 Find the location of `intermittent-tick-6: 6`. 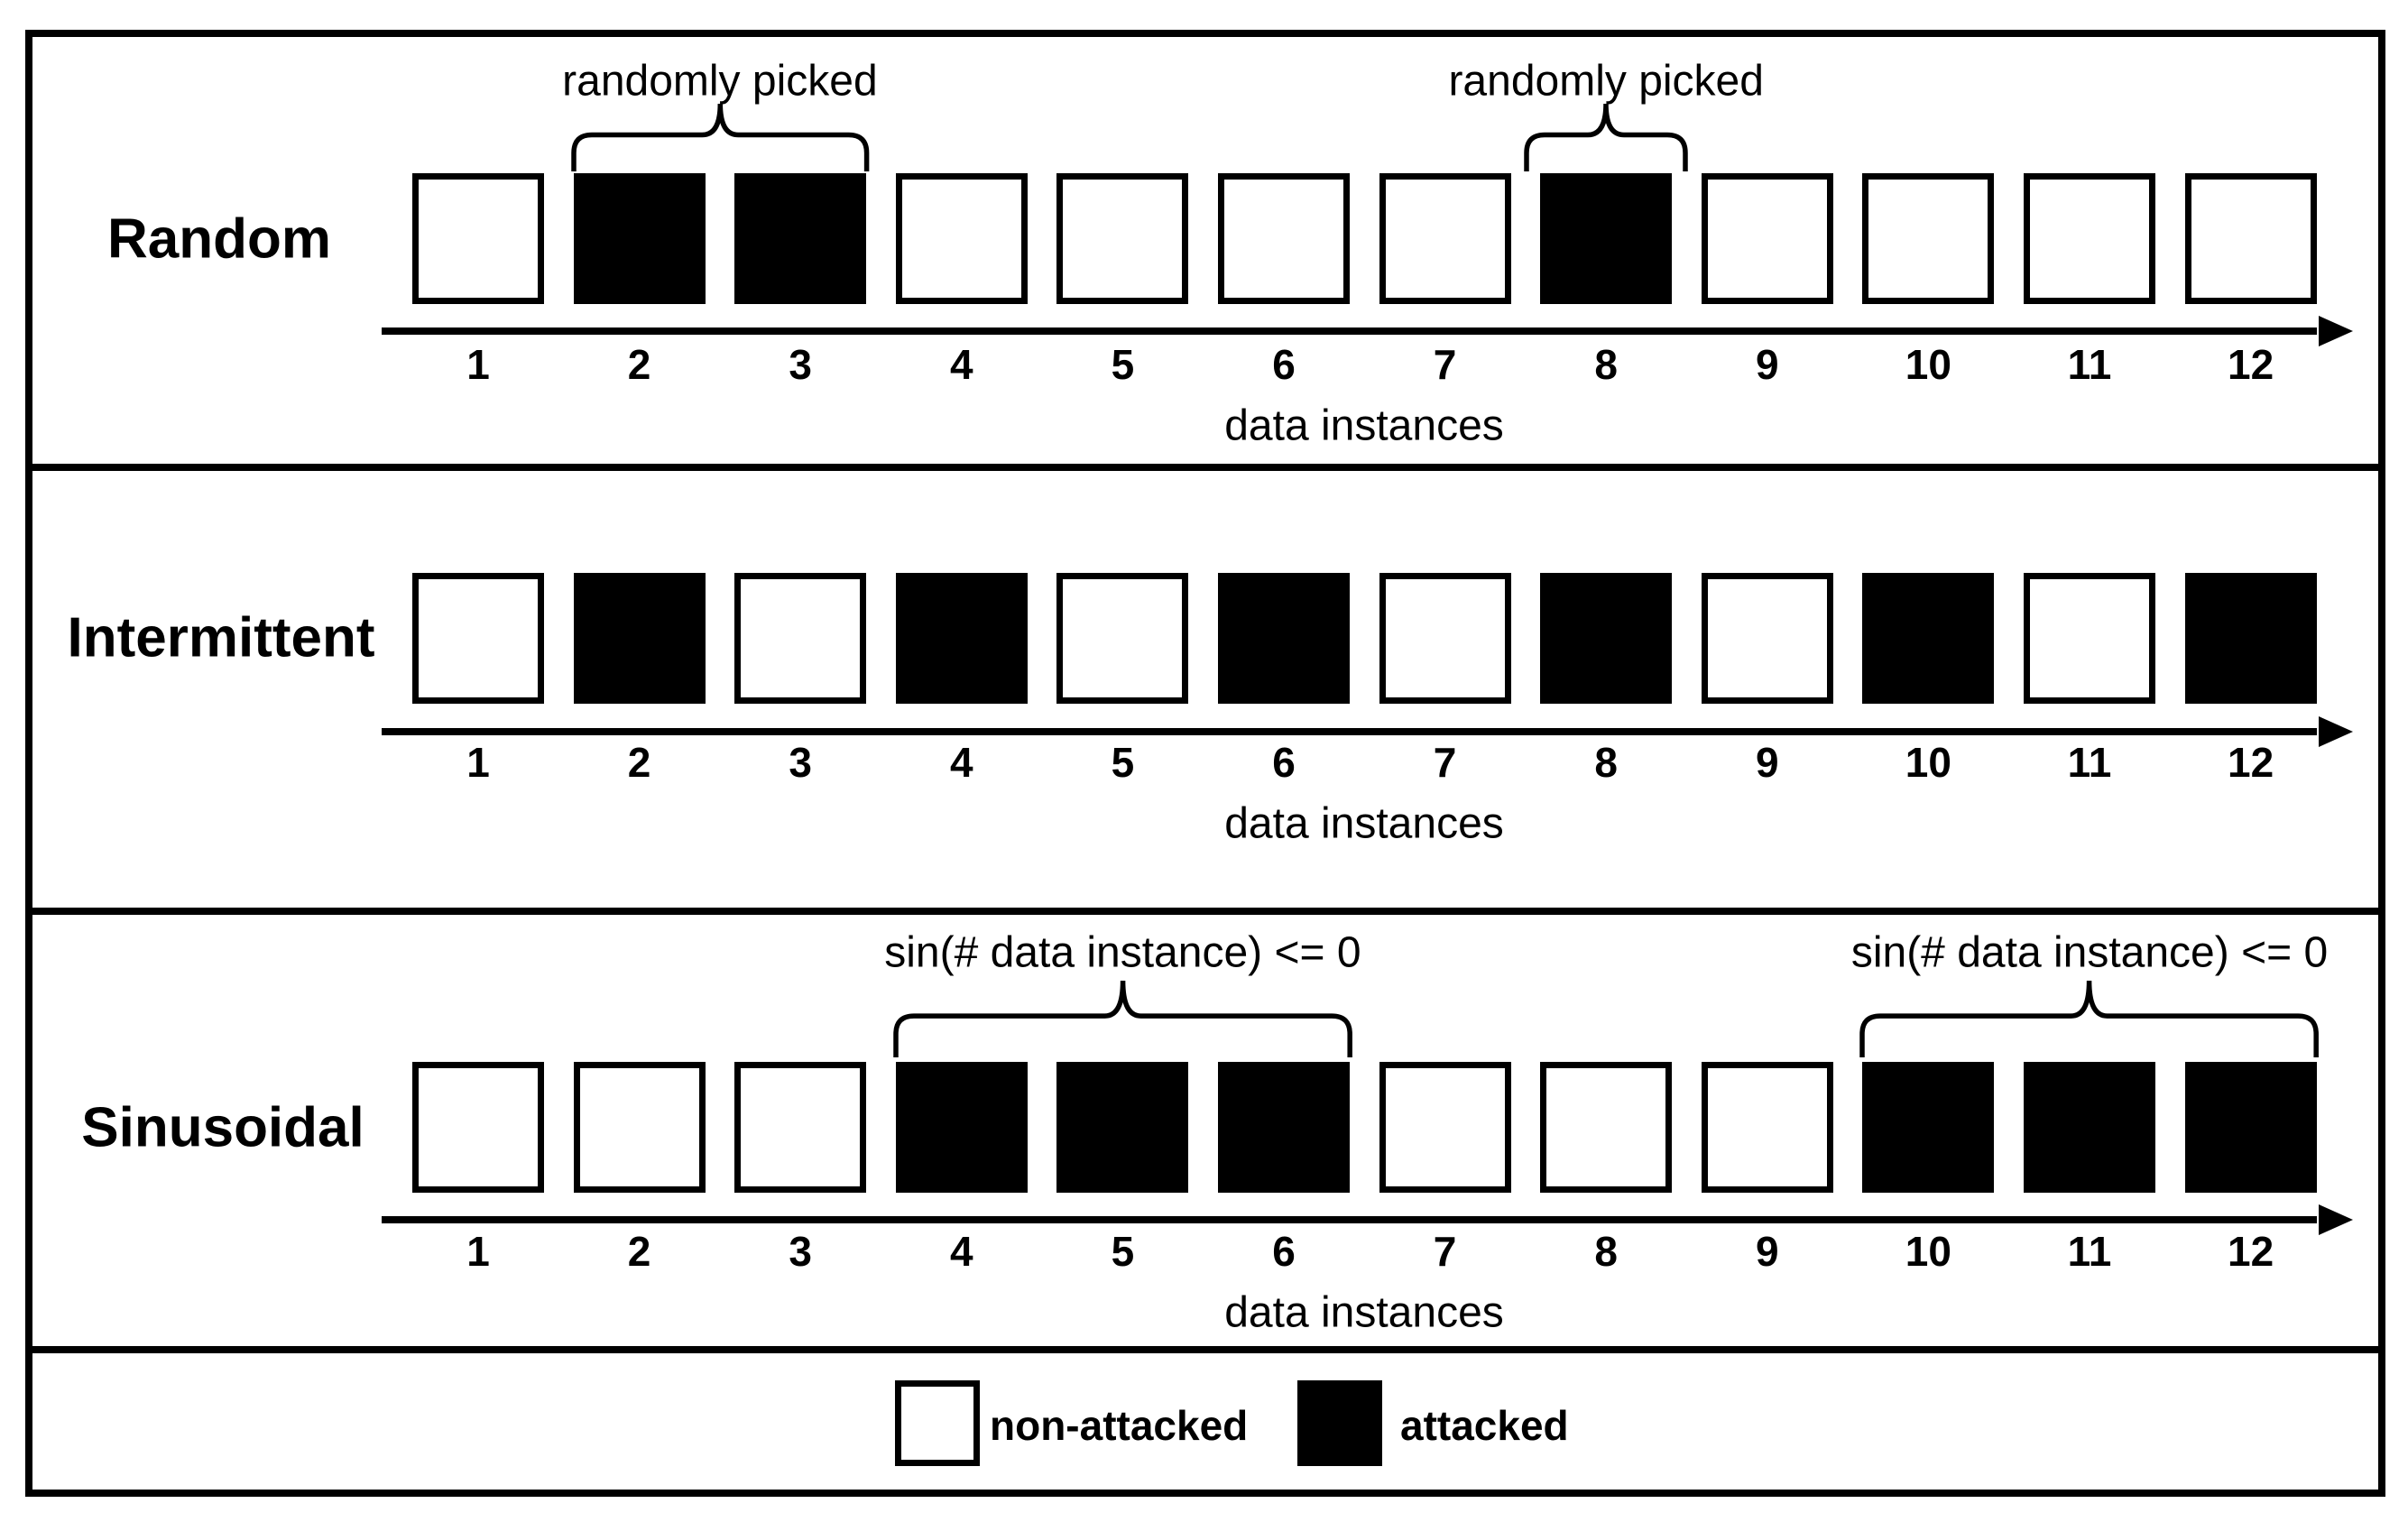

intermittent-tick-6: 6 is located at coordinates (1284, 762).